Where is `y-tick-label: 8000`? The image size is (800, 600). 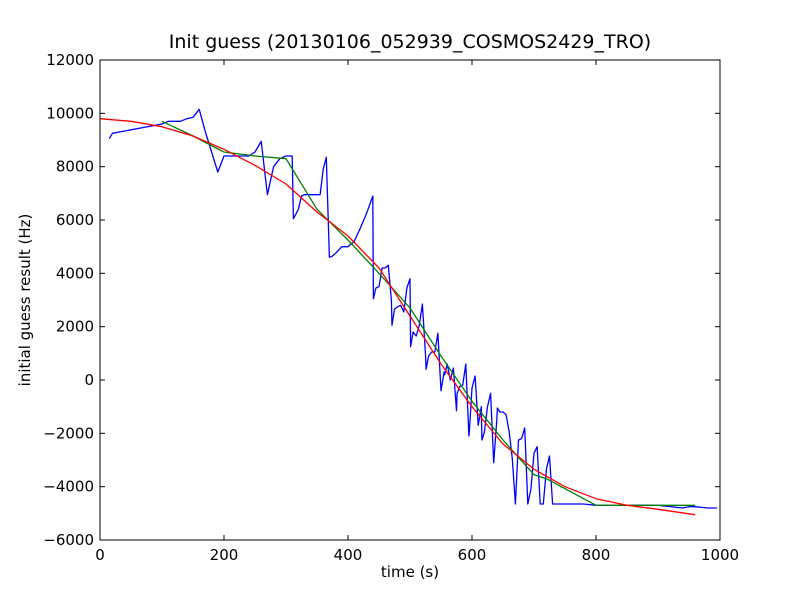 y-tick-label: 8000 is located at coordinates (75, 167).